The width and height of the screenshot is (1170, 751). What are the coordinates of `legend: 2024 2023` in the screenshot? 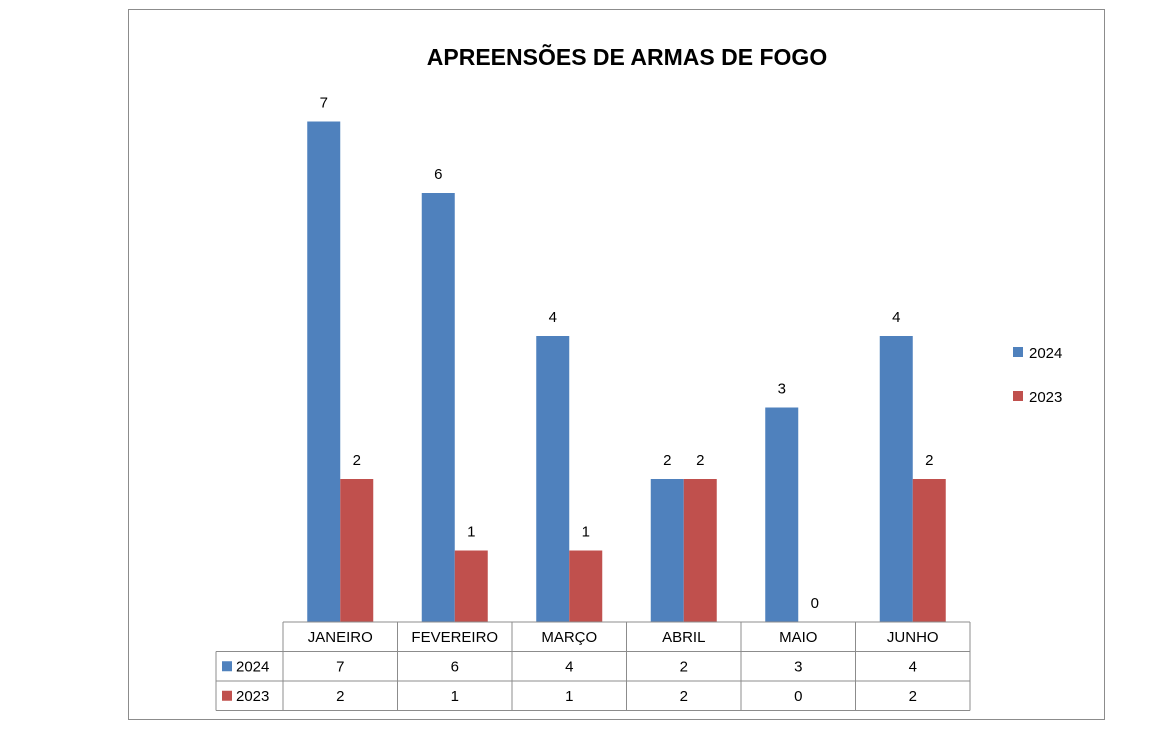 It's located at (1037, 375).